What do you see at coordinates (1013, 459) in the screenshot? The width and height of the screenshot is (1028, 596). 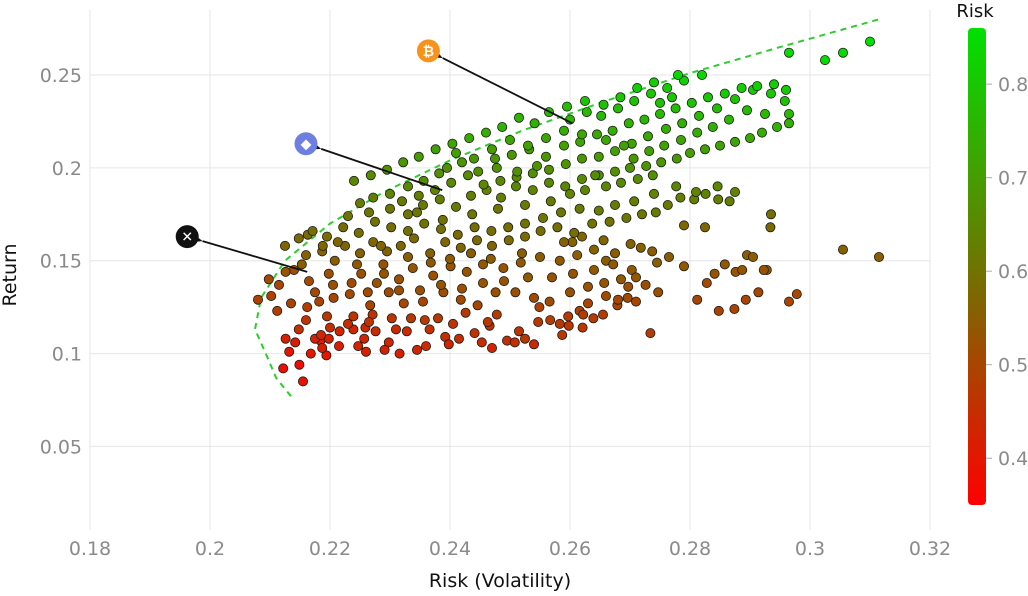 I see `colorbar-tick-label: 0.4` at bounding box center [1013, 459].